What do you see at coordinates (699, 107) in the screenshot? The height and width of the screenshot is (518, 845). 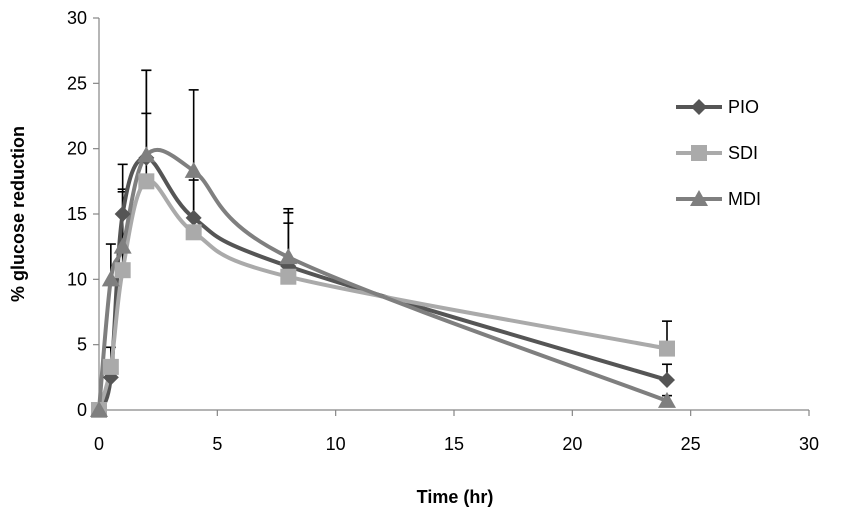 I see `legend-marker-pio` at bounding box center [699, 107].